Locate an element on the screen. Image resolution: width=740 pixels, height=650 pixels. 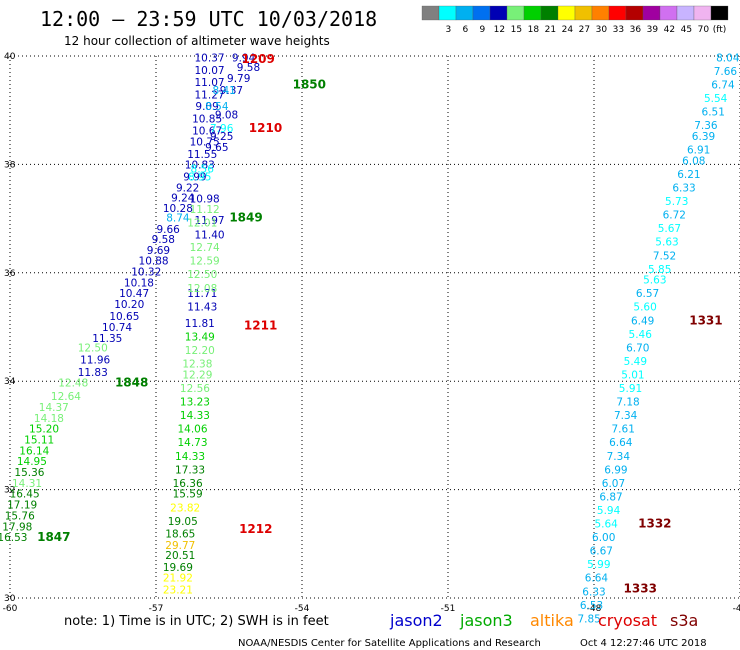
wave-height-value: 6.00 is located at coordinates (603, 538).